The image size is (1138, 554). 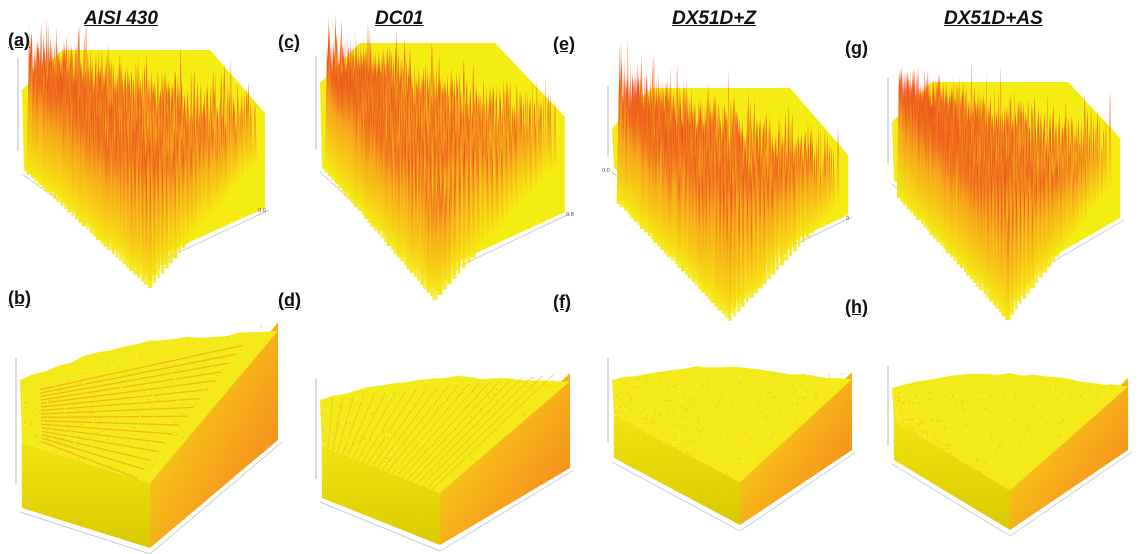 I want to click on surface-plot-g, so click(x=1004, y=180).